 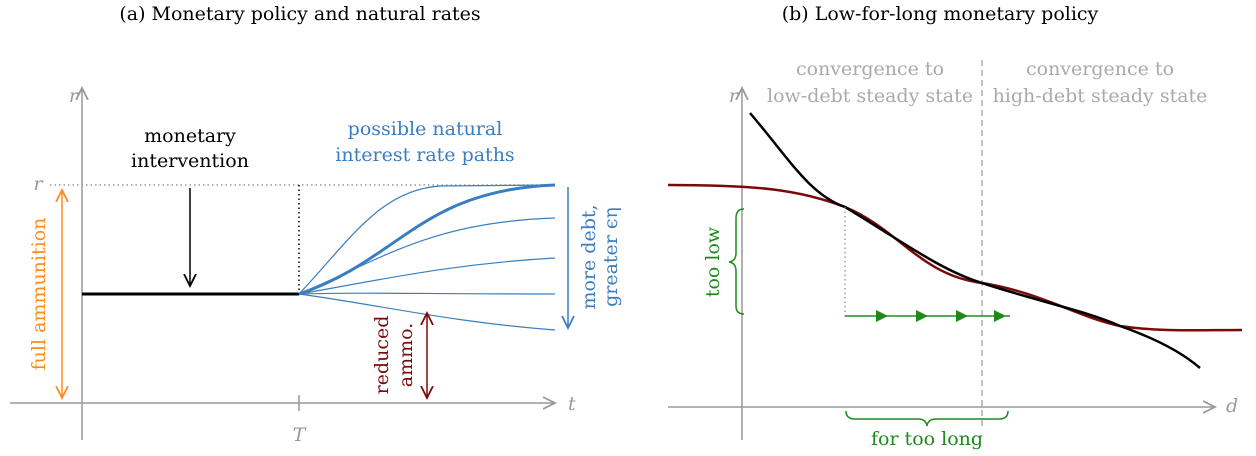 What do you see at coordinates (427, 257) in the screenshot?
I see `paths` at bounding box center [427, 257].